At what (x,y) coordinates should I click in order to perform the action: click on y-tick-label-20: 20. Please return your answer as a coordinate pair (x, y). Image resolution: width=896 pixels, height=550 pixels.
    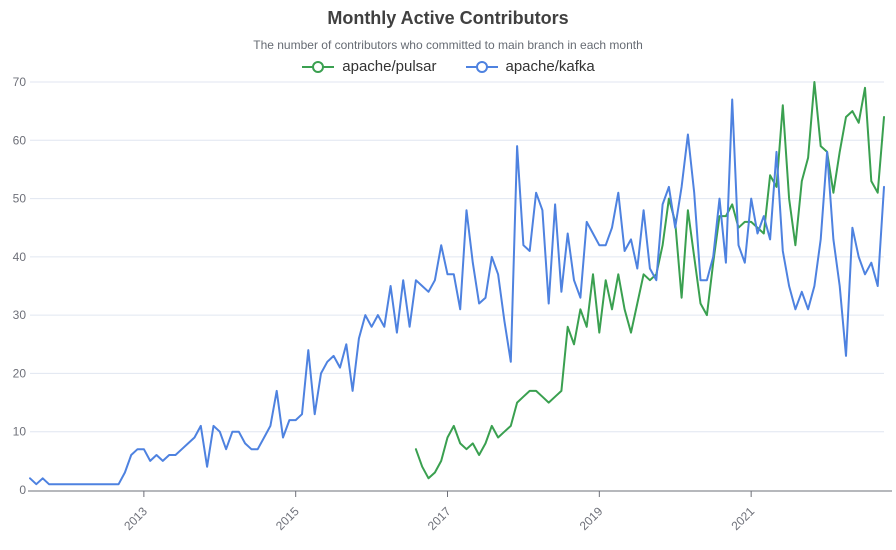
    Looking at the image, I should click on (20, 373).